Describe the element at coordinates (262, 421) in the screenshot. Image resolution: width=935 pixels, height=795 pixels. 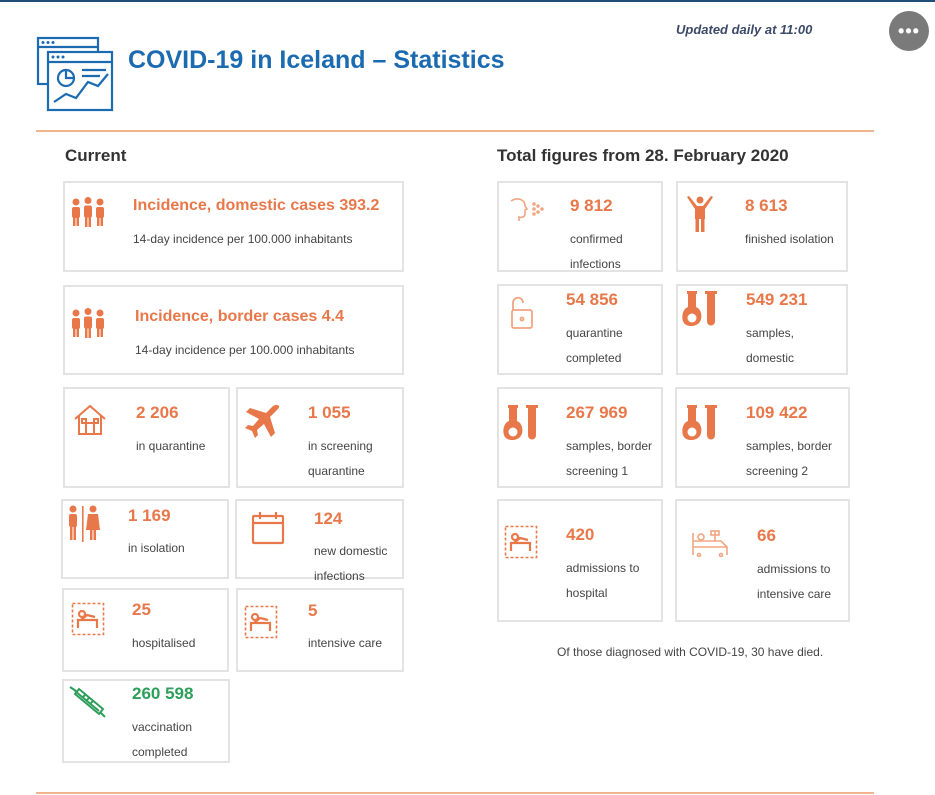
I see `airplane-icon` at that location.